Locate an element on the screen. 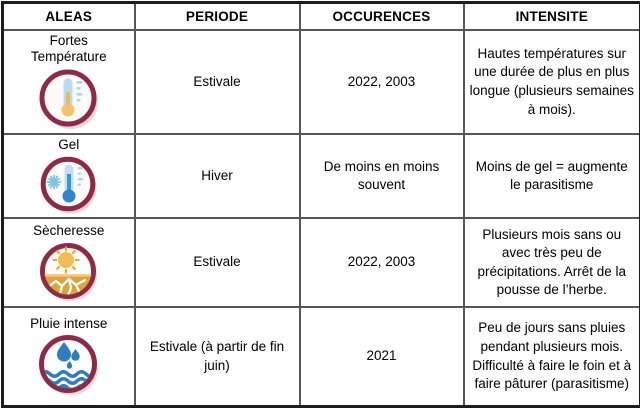 This screenshot has height=408, width=640. header-aleas: ALEAS is located at coordinates (69, 16).